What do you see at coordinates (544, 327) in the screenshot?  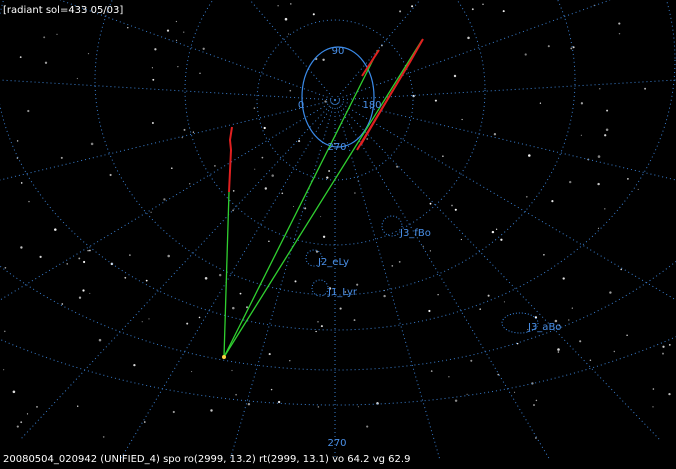 I see `shower-label: J3_aBo` at bounding box center [544, 327].